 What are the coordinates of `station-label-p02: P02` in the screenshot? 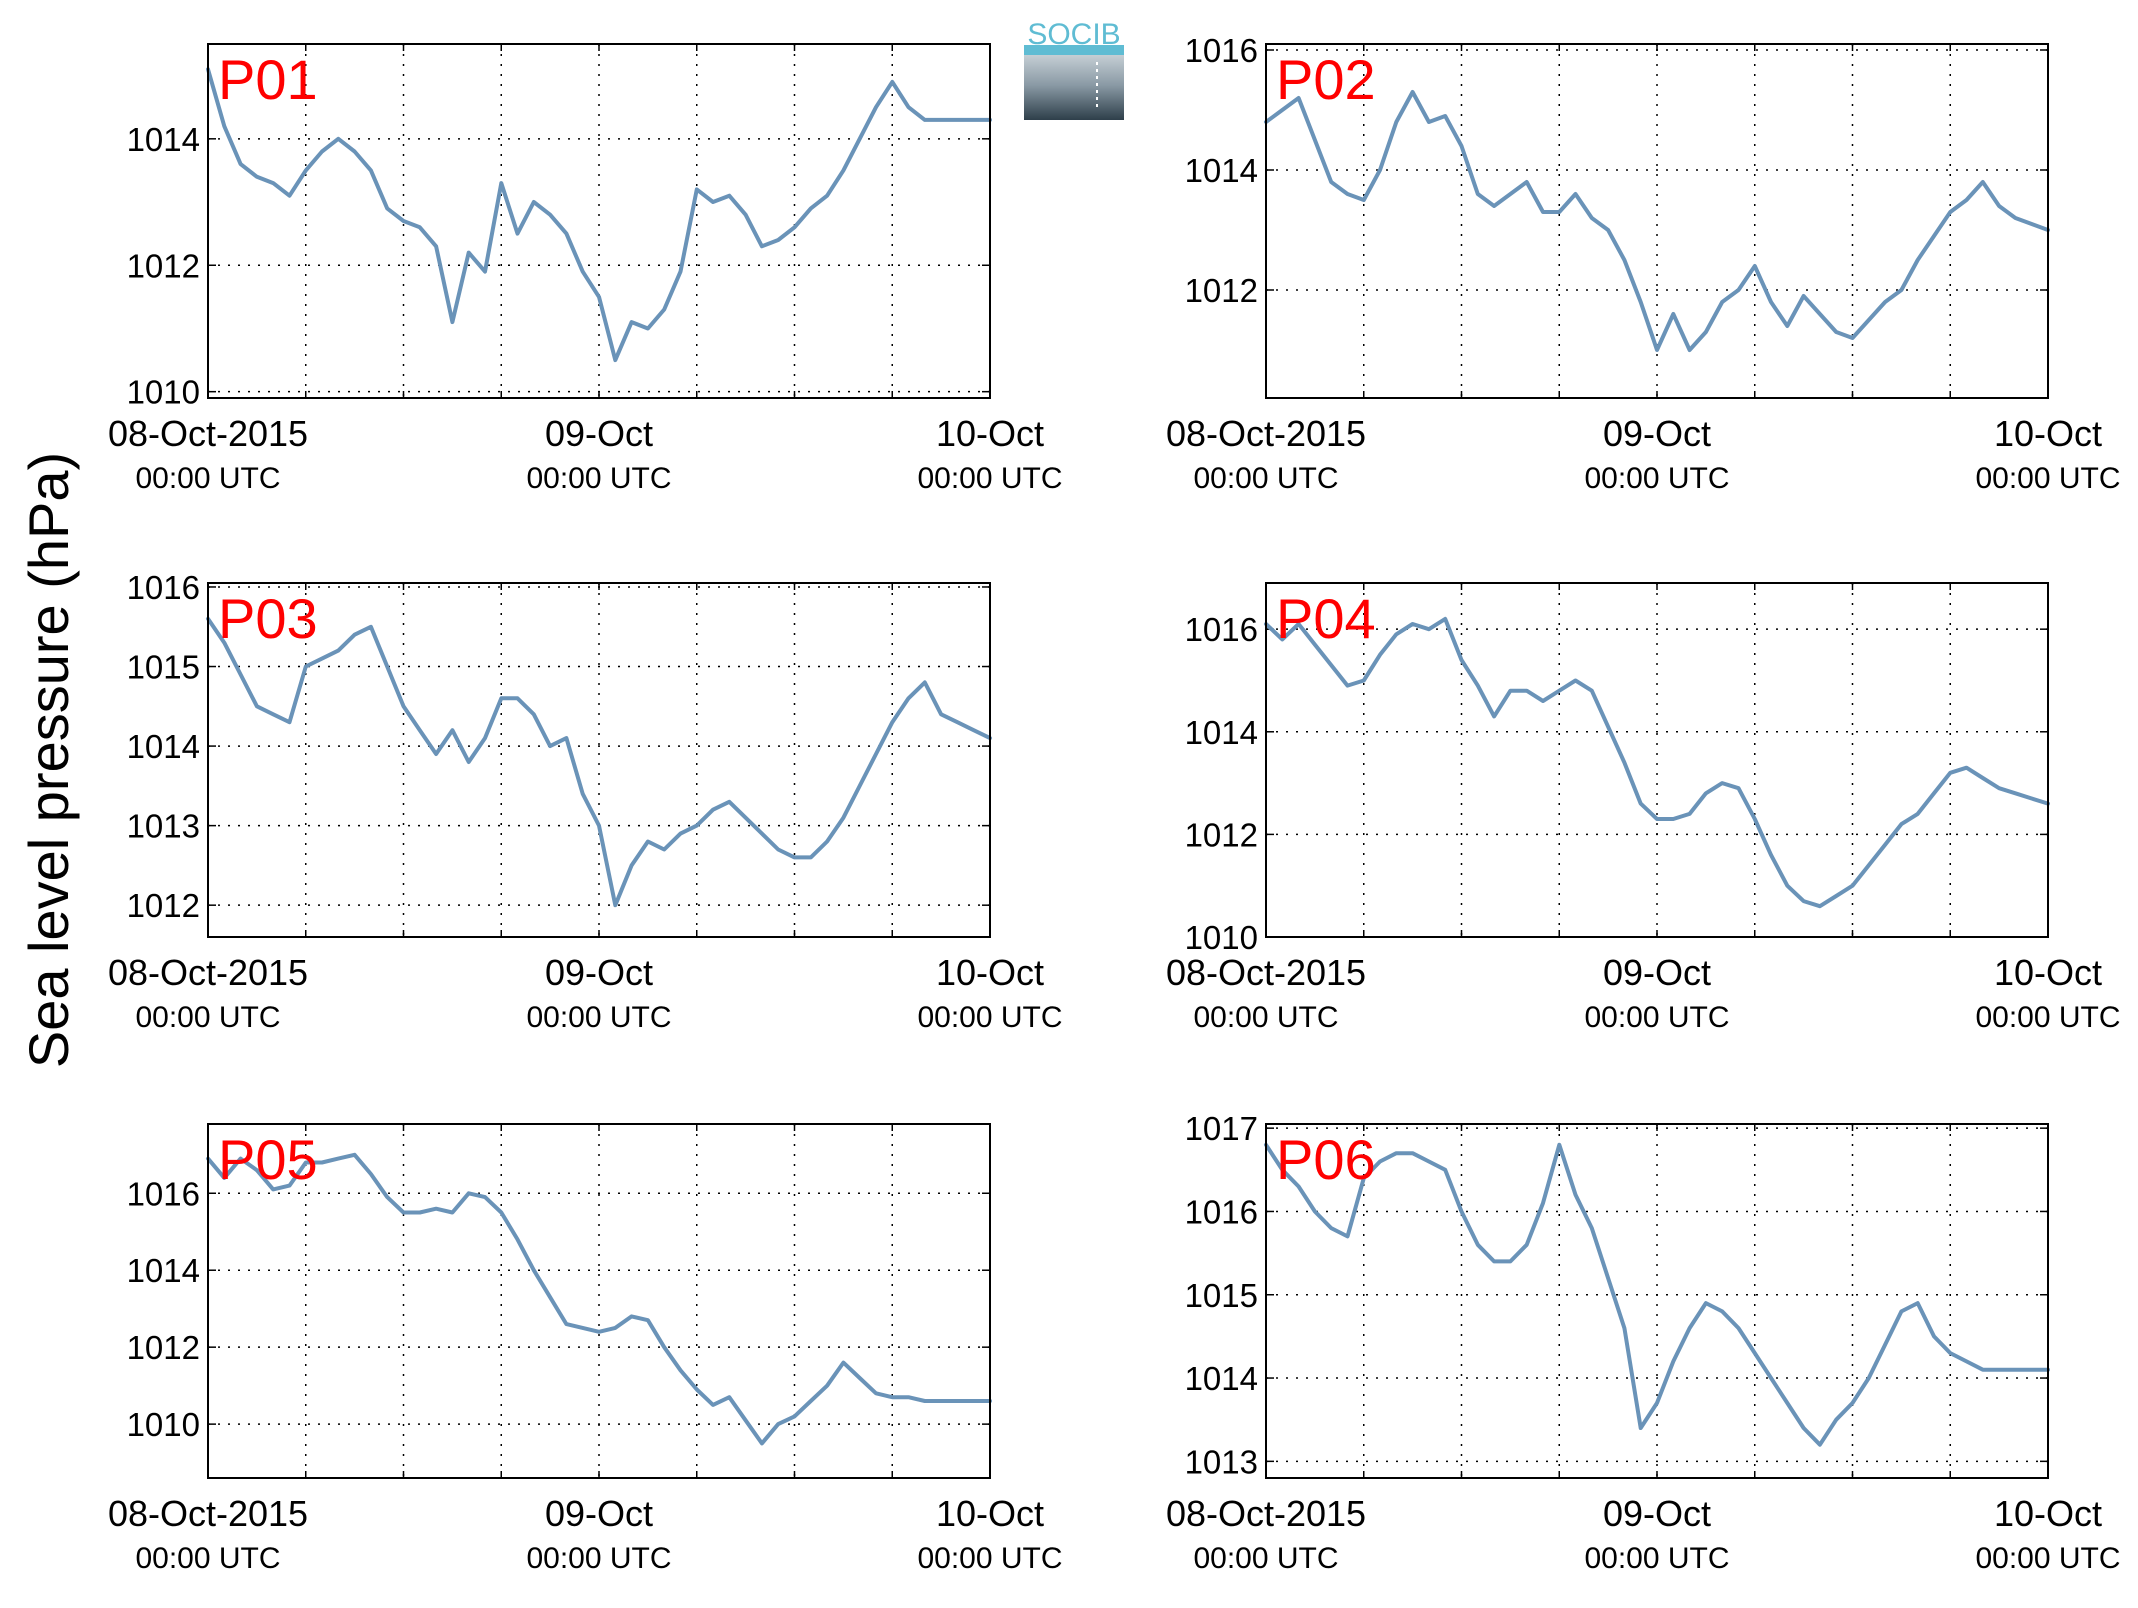 It's located at (1326, 79).